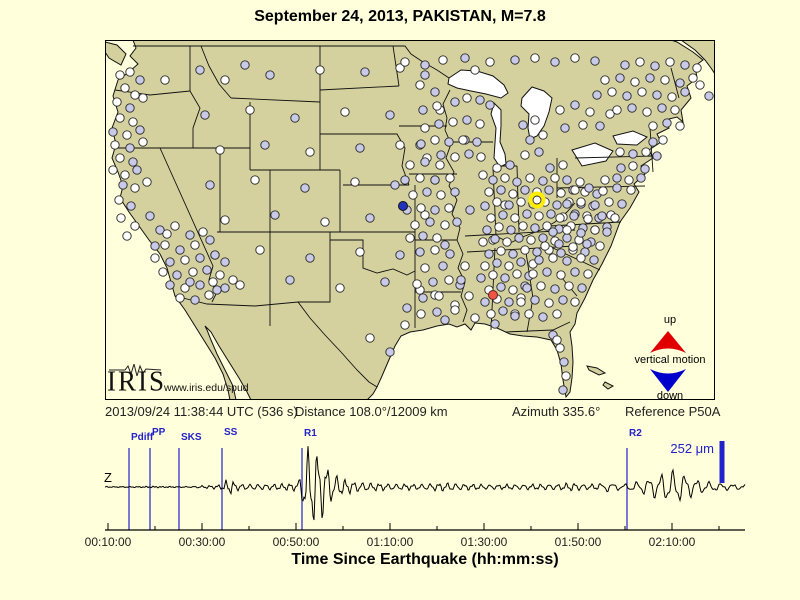 Image resolution: width=800 pixels, height=600 pixels. What do you see at coordinates (673, 411) in the screenshot?
I see `status-reference: Reference P50A` at bounding box center [673, 411].